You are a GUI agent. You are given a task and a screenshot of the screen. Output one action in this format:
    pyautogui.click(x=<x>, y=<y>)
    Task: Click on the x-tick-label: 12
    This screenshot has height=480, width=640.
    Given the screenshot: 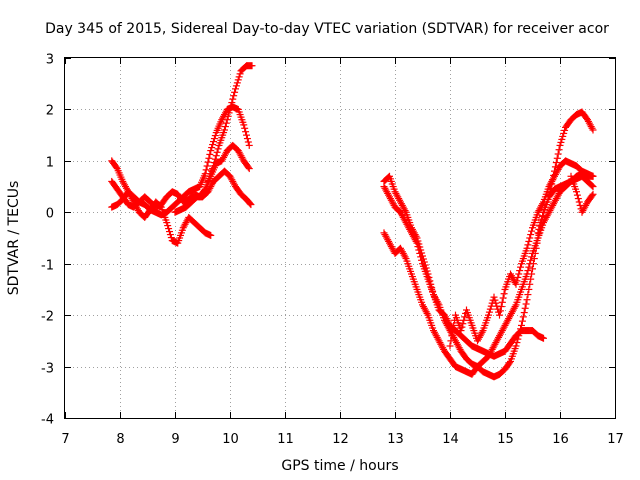 What is the action you would take?
    pyautogui.click(x=340, y=439)
    